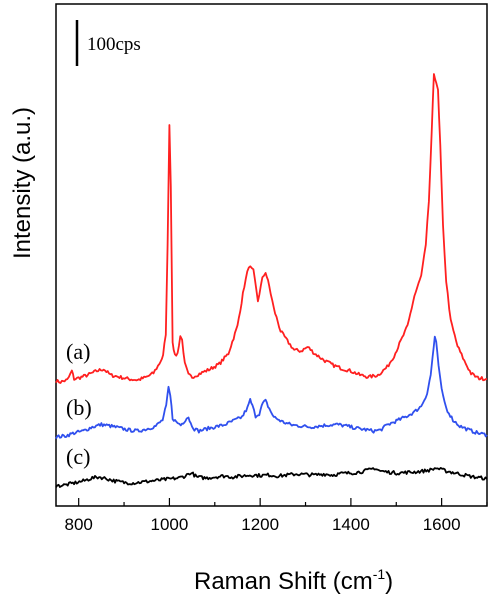 This screenshot has width=491, height=602. I want to click on y-axis-title: Intensity (a.u.), so click(22, 183).